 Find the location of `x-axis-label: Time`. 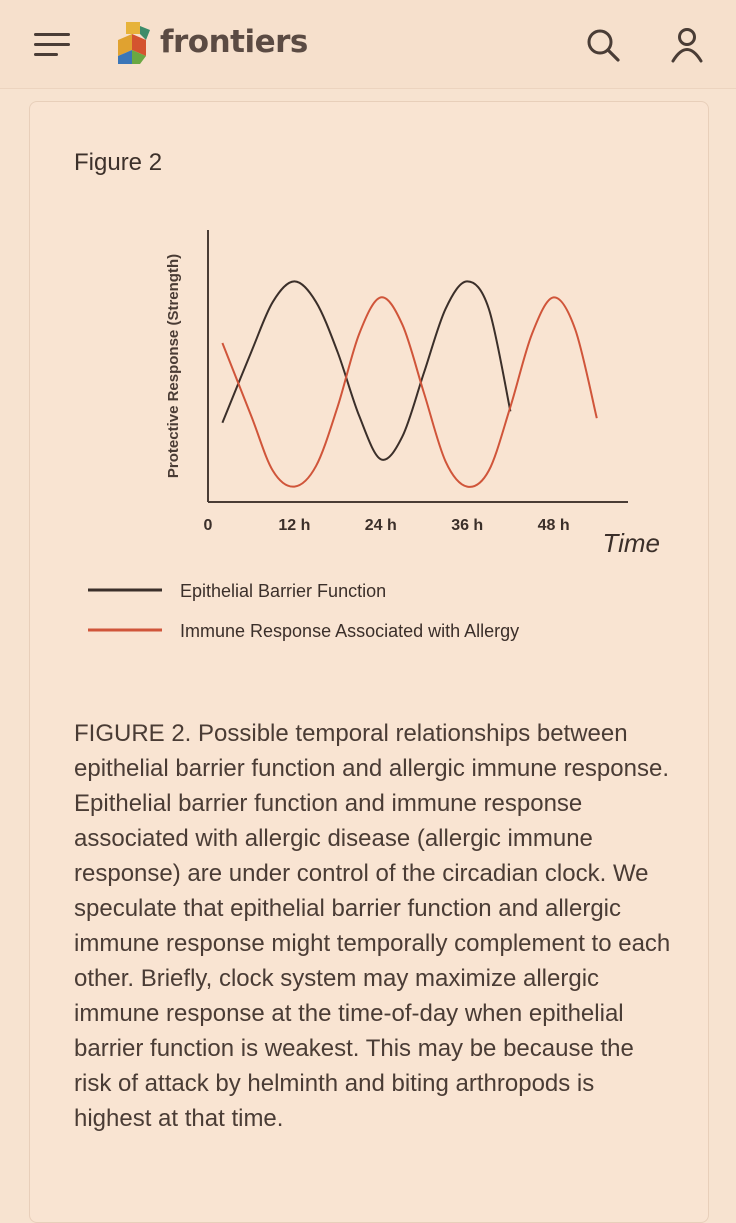

x-axis-label: Time is located at coordinates (631, 543).